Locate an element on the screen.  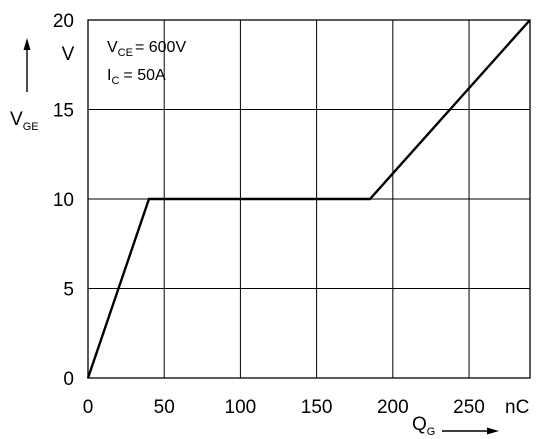
y-axis-label: VGE is located at coordinates (24, 121).